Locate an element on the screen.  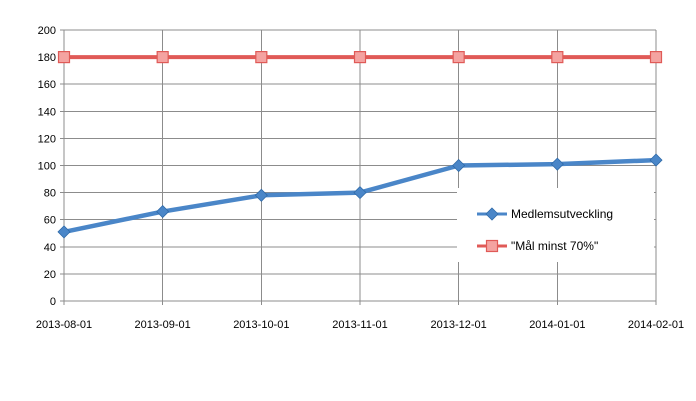
y-tick-label: 160 is located at coordinates (47, 85).